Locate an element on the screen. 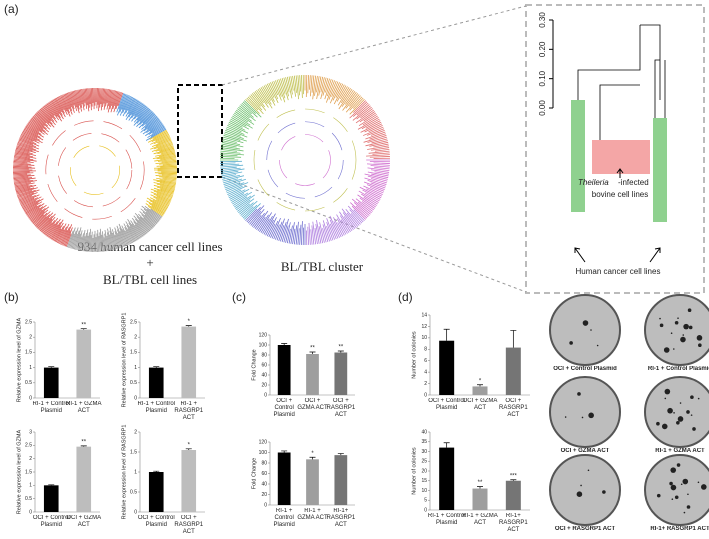 This screenshot has width=709, height=539. y-tick-label: 14 is located at coordinates (424, 315).